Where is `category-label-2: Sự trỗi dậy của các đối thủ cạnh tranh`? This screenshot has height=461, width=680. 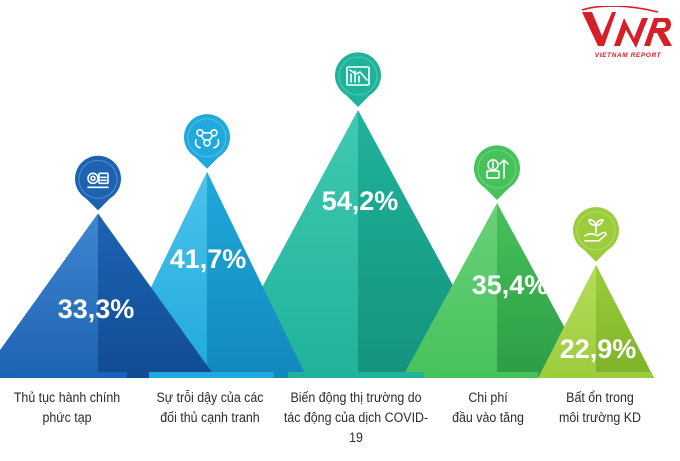 category-label-2: Sự trỗi dậy của các đối thủ cạnh tranh is located at coordinates (210, 408).